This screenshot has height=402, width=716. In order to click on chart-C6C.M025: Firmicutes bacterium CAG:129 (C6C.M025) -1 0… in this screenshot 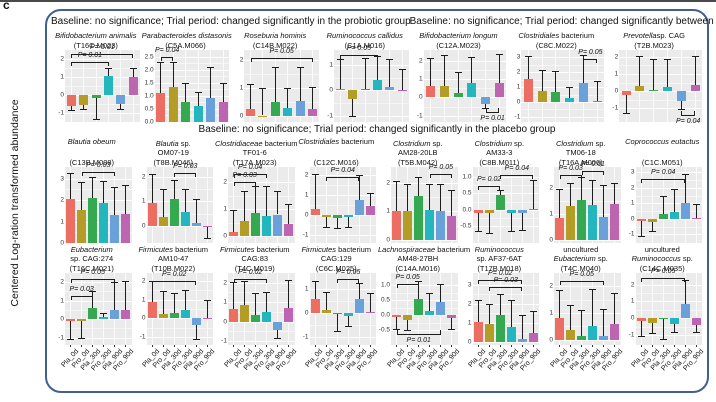, I will do `click(337, 314)`.